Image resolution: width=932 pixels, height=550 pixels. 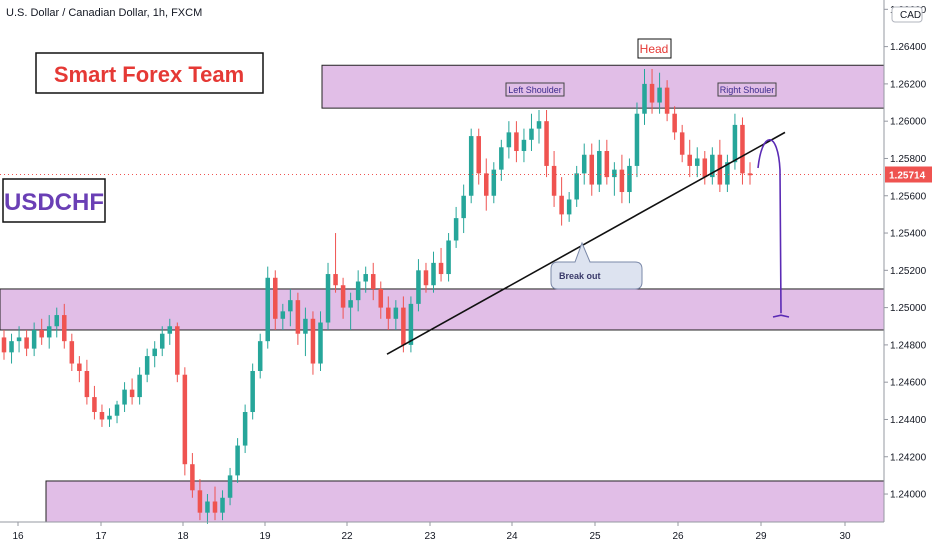 I want to click on left-shoulder-text: Left Shoulder, so click(x=535, y=90).